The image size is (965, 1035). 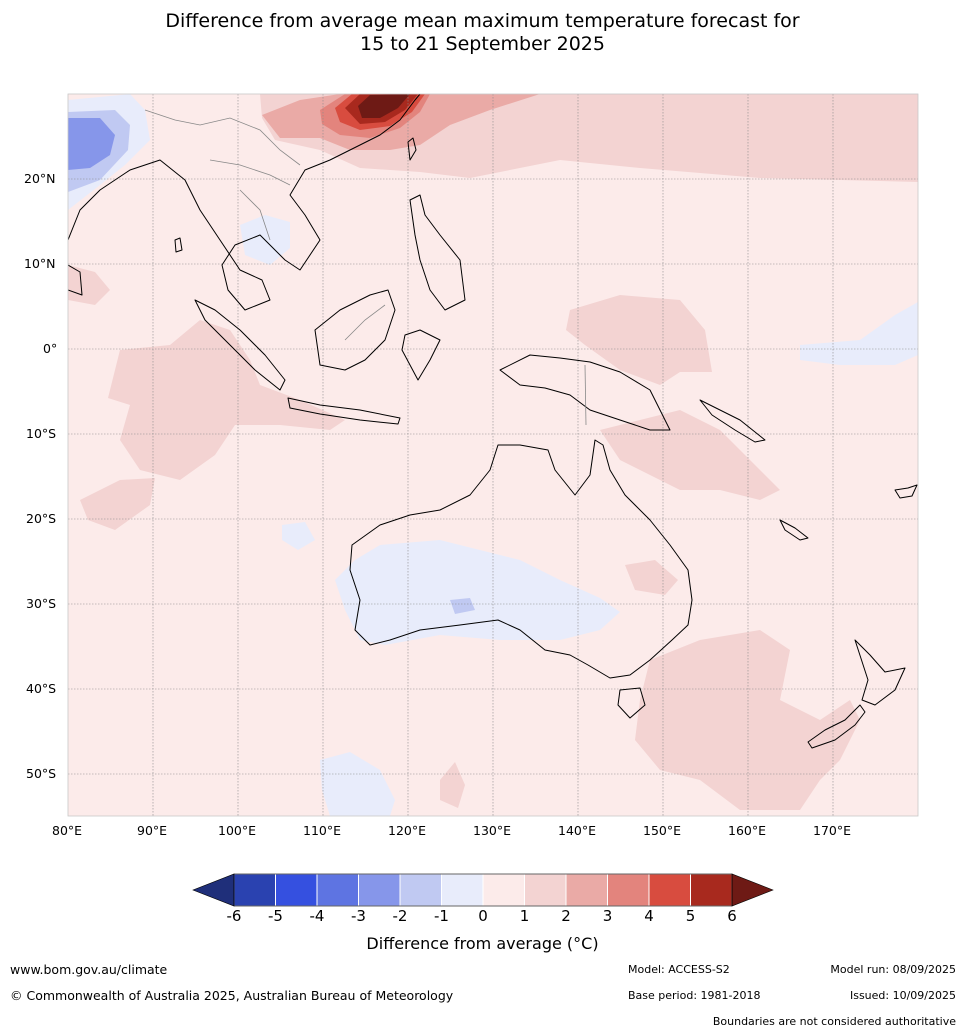 What do you see at coordinates (317, 916) in the screenshot?
I see `colorbar-tick-label: -4` at bounding box center [317, 916].